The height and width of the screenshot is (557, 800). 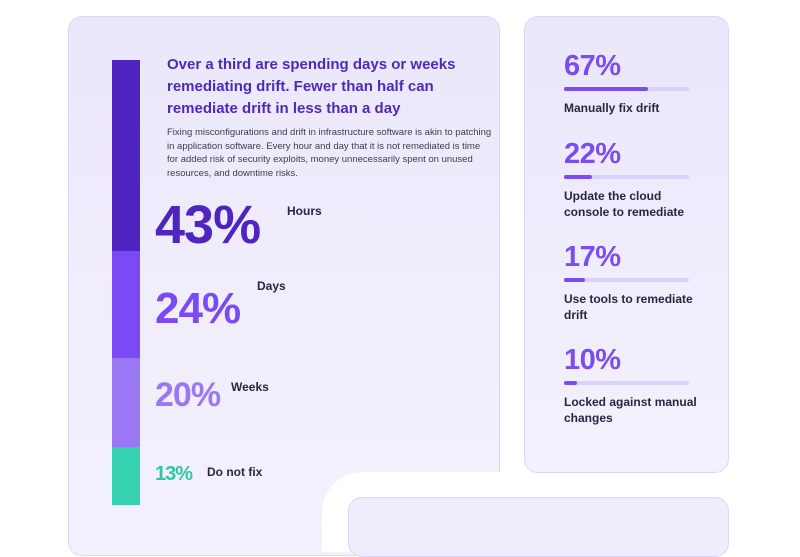 What do you see at coordinates (271, 286) in the screenshot?
I see `stack-category-label: Days` at bounding box center [271, 286].